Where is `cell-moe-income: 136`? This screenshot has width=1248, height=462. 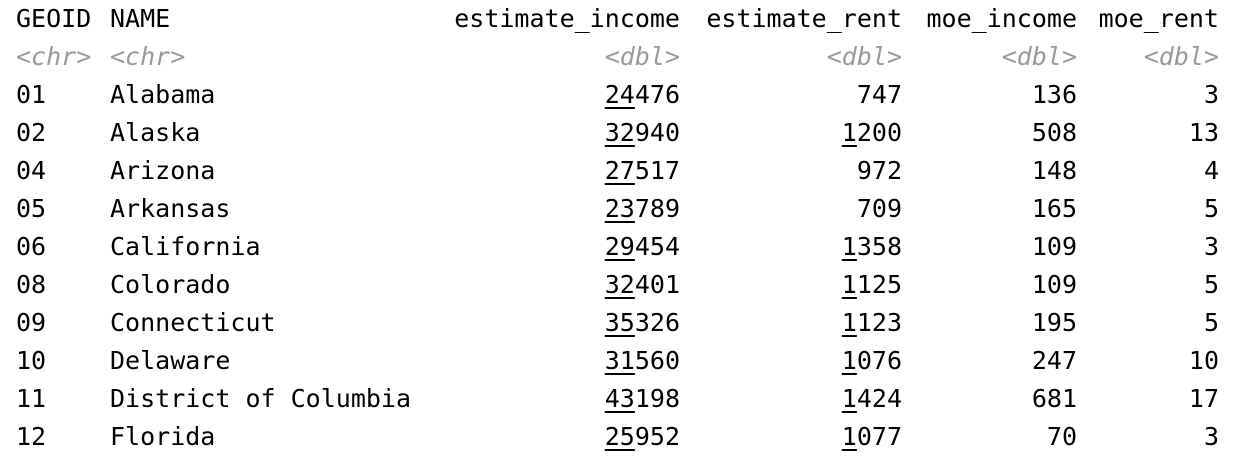 cell-moe-income: 136 is located at coordinates (1054, 94).